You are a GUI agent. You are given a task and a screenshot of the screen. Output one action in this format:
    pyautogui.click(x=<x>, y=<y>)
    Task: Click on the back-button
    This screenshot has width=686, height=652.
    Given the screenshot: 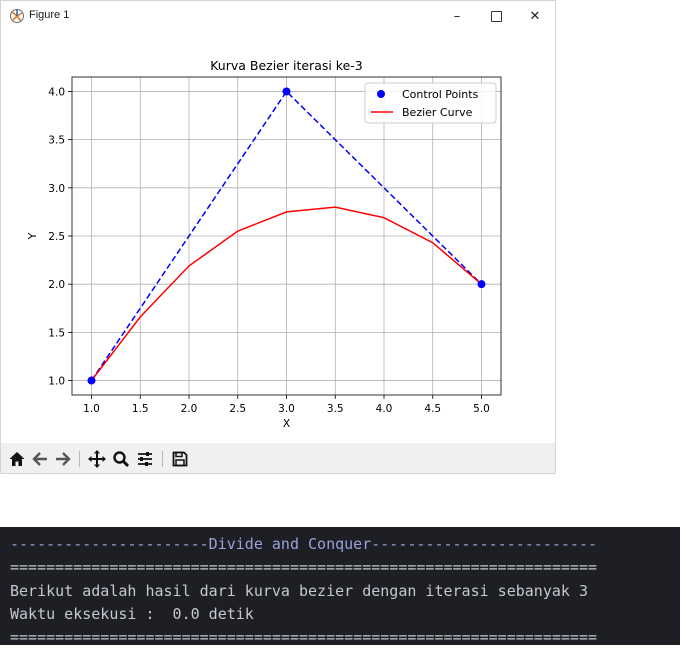 What is the action you would take?
    pyautogui.click(x=40, y=459)
    